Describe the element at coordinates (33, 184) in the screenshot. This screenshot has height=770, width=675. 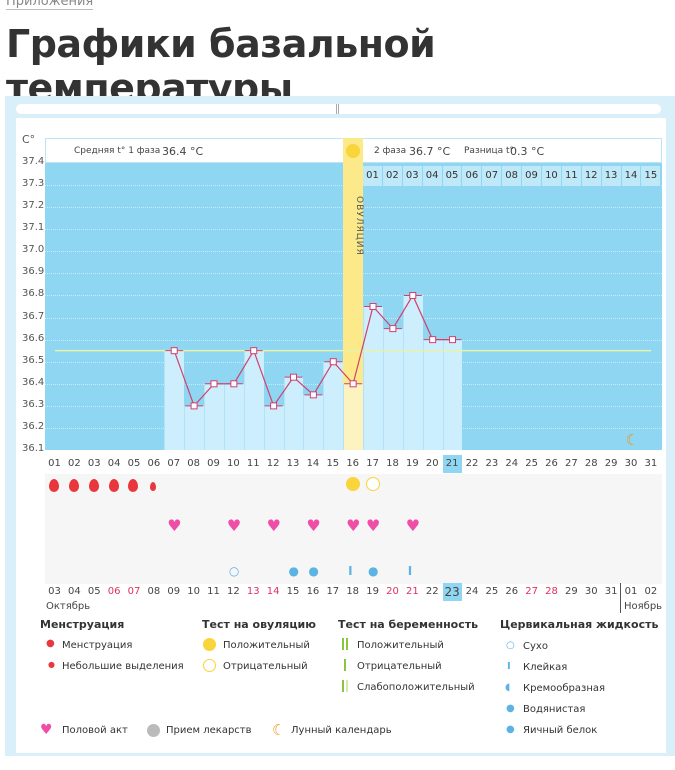
I see `y-tick-label: 37.3` at that location.